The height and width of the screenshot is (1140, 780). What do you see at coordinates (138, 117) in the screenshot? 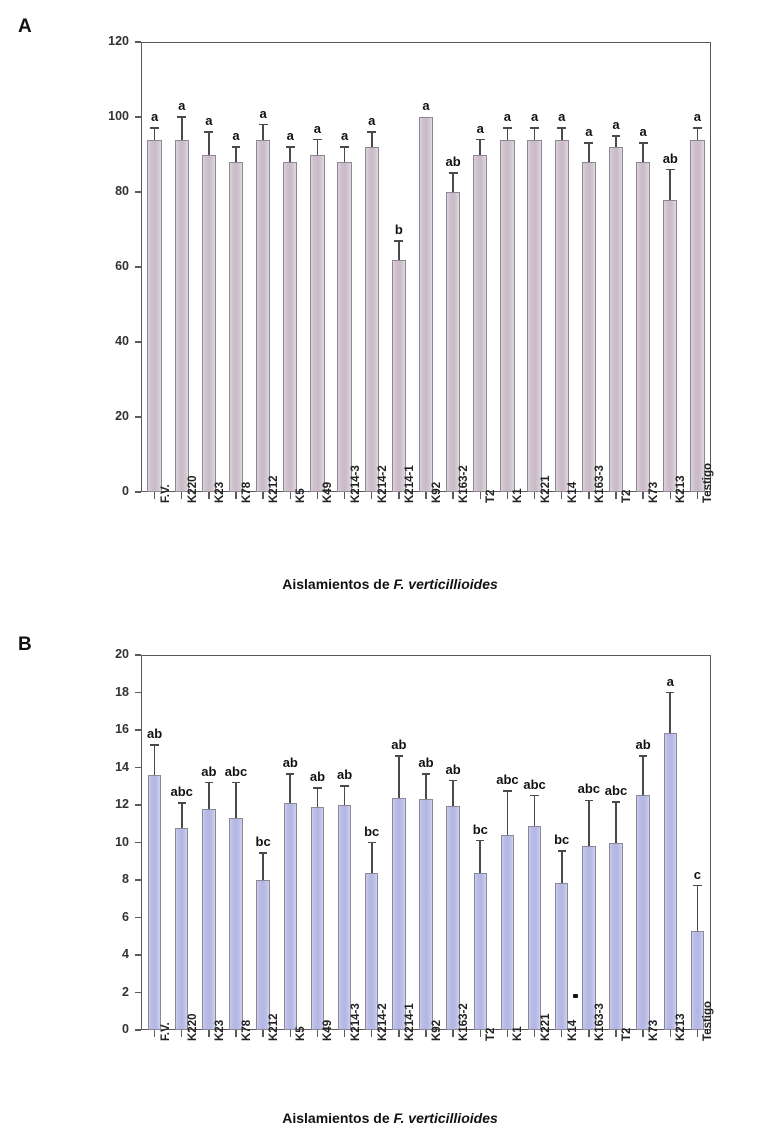
I see `panel-a-y-tick-mark` at bounding box center [138, 117].